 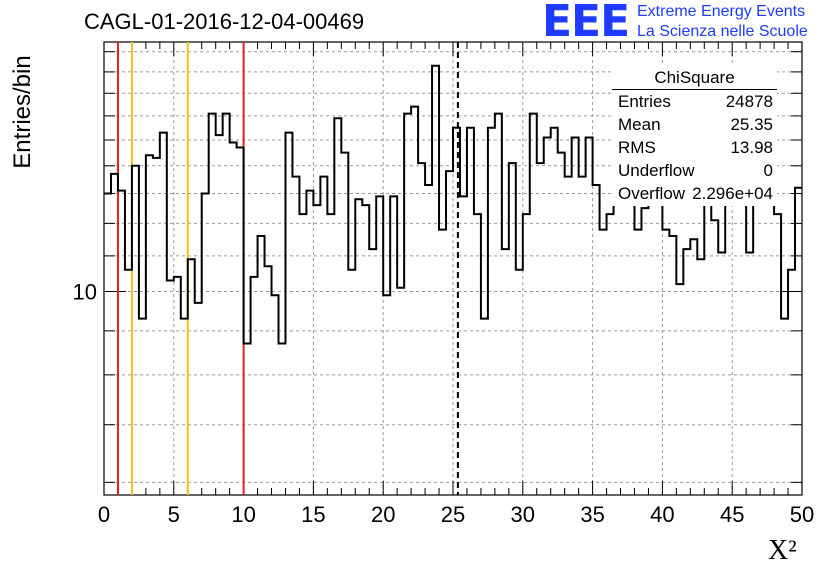 I want to click on stats-label: Entries, so click(x=644, y=101).